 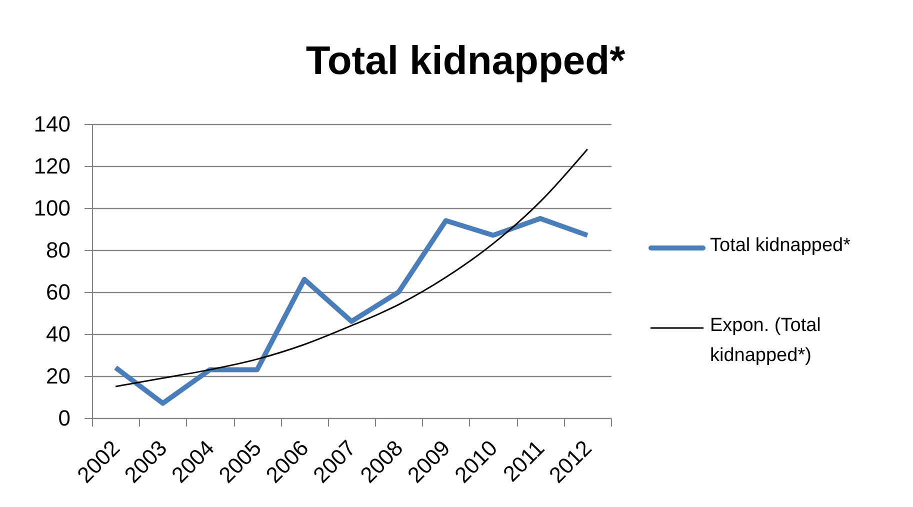 I want to click on y-tick-label: 20, so click(x=58, y=376).